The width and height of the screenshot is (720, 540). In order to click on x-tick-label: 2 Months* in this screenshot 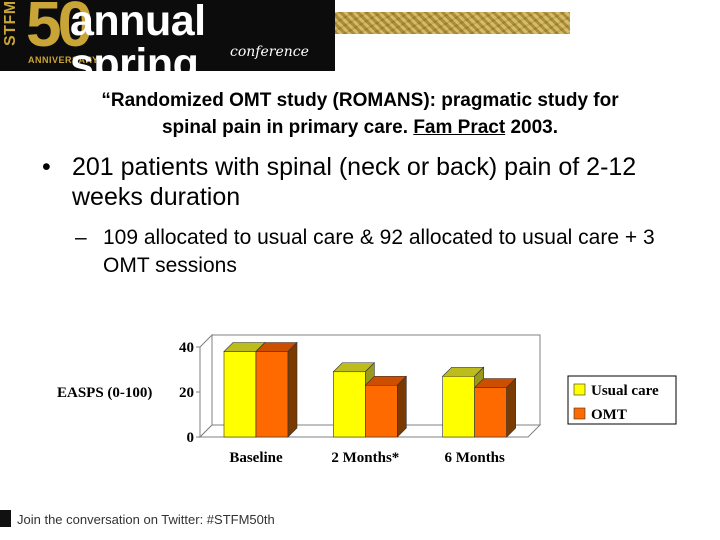, I will do `click(365, 458)`.